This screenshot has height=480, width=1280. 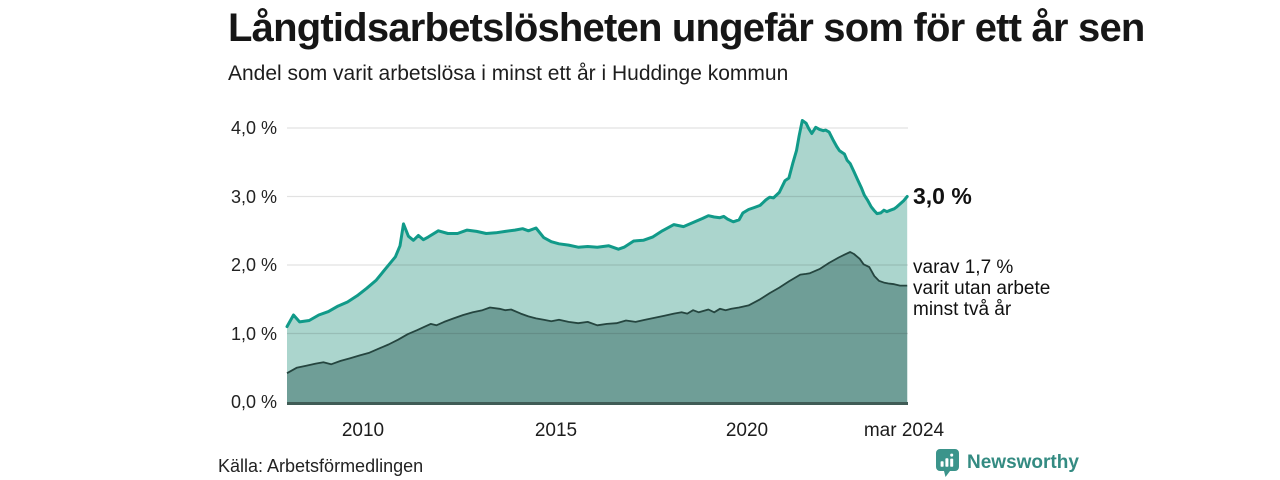 I want to click on chart-bubble-icon, so click(x=947, y=463).